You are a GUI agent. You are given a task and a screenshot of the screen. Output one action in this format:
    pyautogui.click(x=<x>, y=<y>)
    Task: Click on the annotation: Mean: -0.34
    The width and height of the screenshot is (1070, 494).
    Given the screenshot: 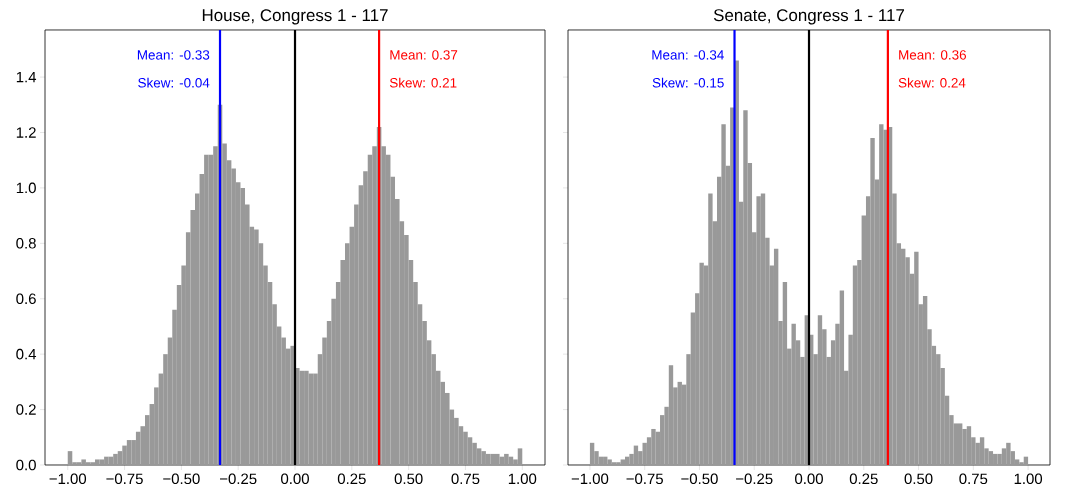 What is the action you would take?
    pyautogui.click(x=688, y=55)
    